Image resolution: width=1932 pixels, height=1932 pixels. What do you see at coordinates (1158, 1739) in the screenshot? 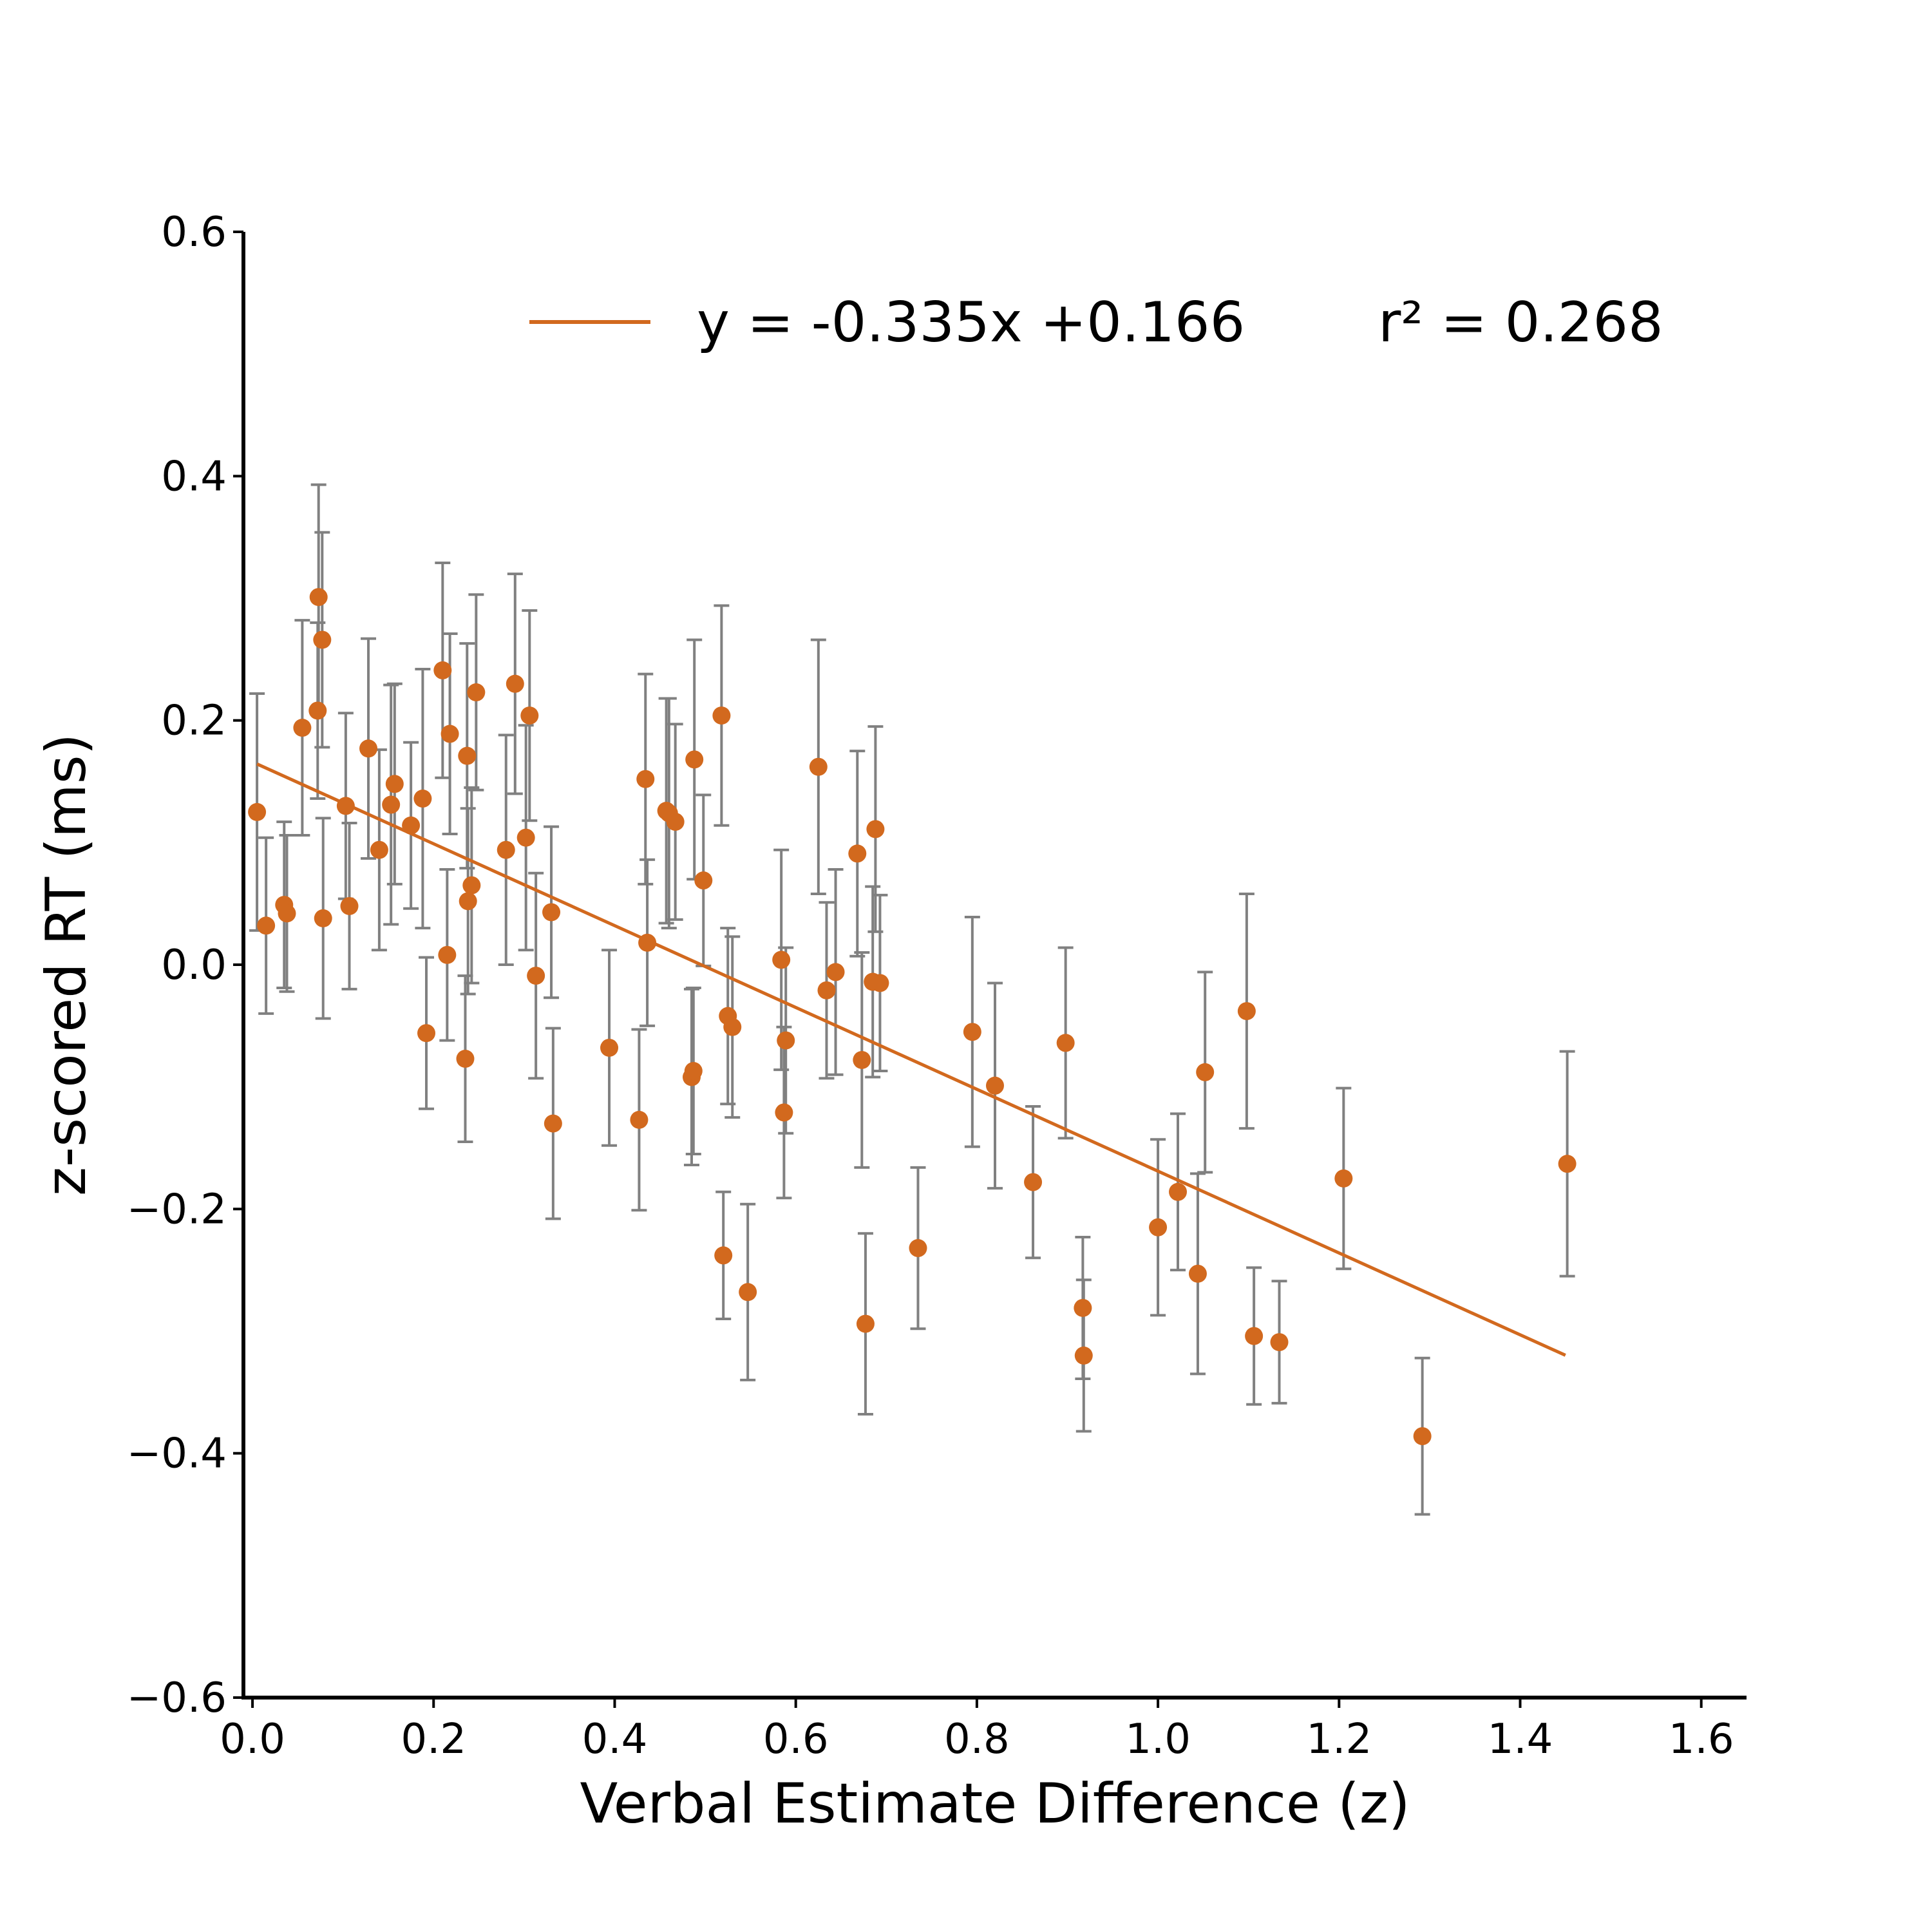
I see `x-tick-label: 1.0` at bounding box center [1158, 1739].